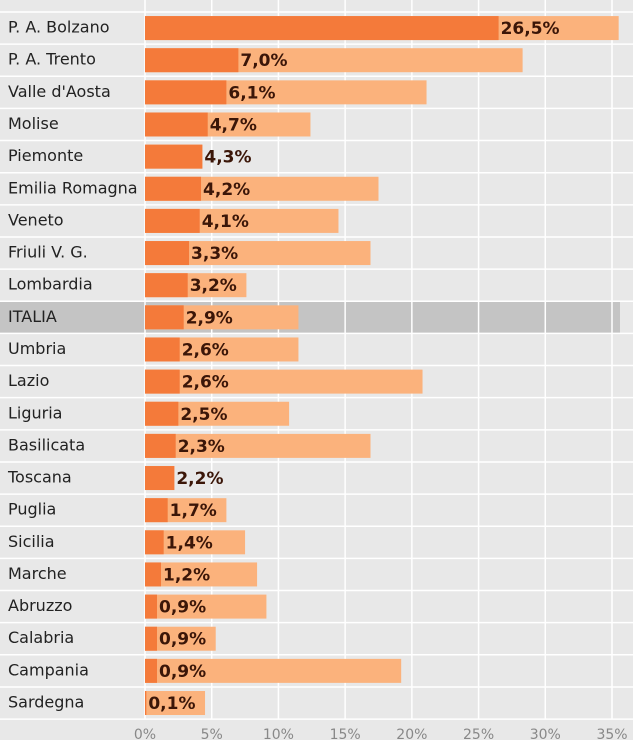 The width and height of the screenshot is (633, 740). Describe the element at coordinates (213, 286) in the screenshot. I see `value-label: 3,2%` at that location.